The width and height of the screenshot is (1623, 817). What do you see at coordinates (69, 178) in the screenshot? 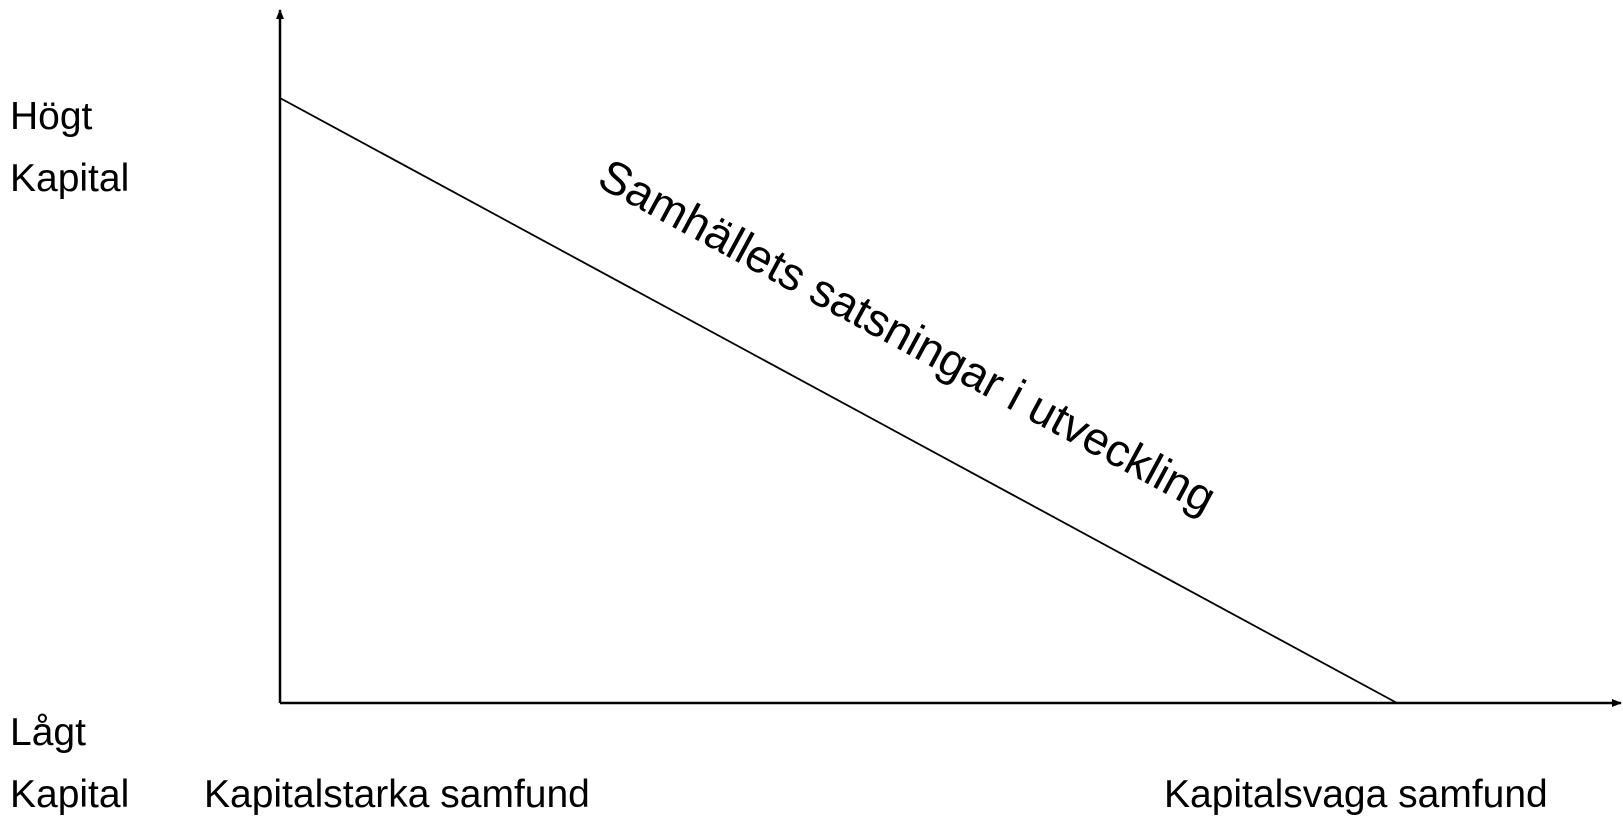
I see `y-top-label: Kapital` at bounding box center [69, 178].